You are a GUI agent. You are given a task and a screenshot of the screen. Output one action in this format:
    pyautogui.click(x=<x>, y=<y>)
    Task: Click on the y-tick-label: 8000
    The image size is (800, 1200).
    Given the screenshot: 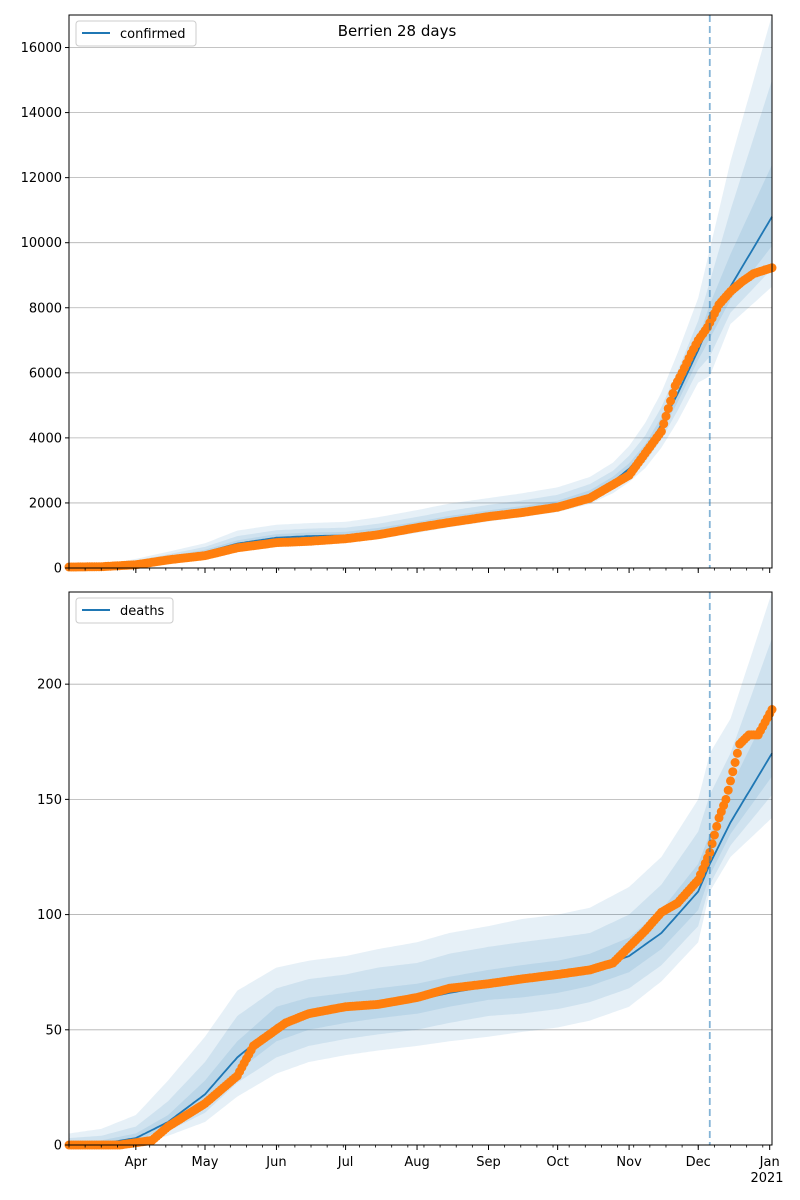 What is the action you would take?
    pyautogui.click(x=45, y=308)
    